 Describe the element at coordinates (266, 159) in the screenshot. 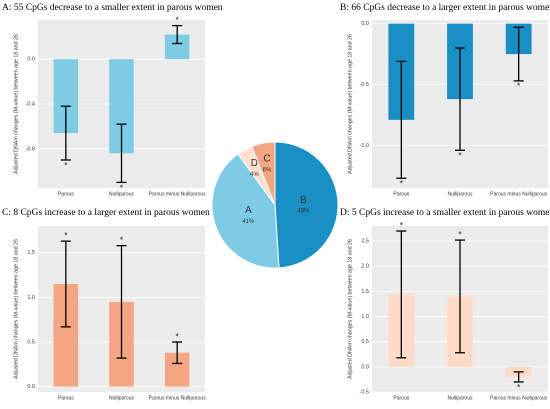

I see `slice-letter: C` at that location.